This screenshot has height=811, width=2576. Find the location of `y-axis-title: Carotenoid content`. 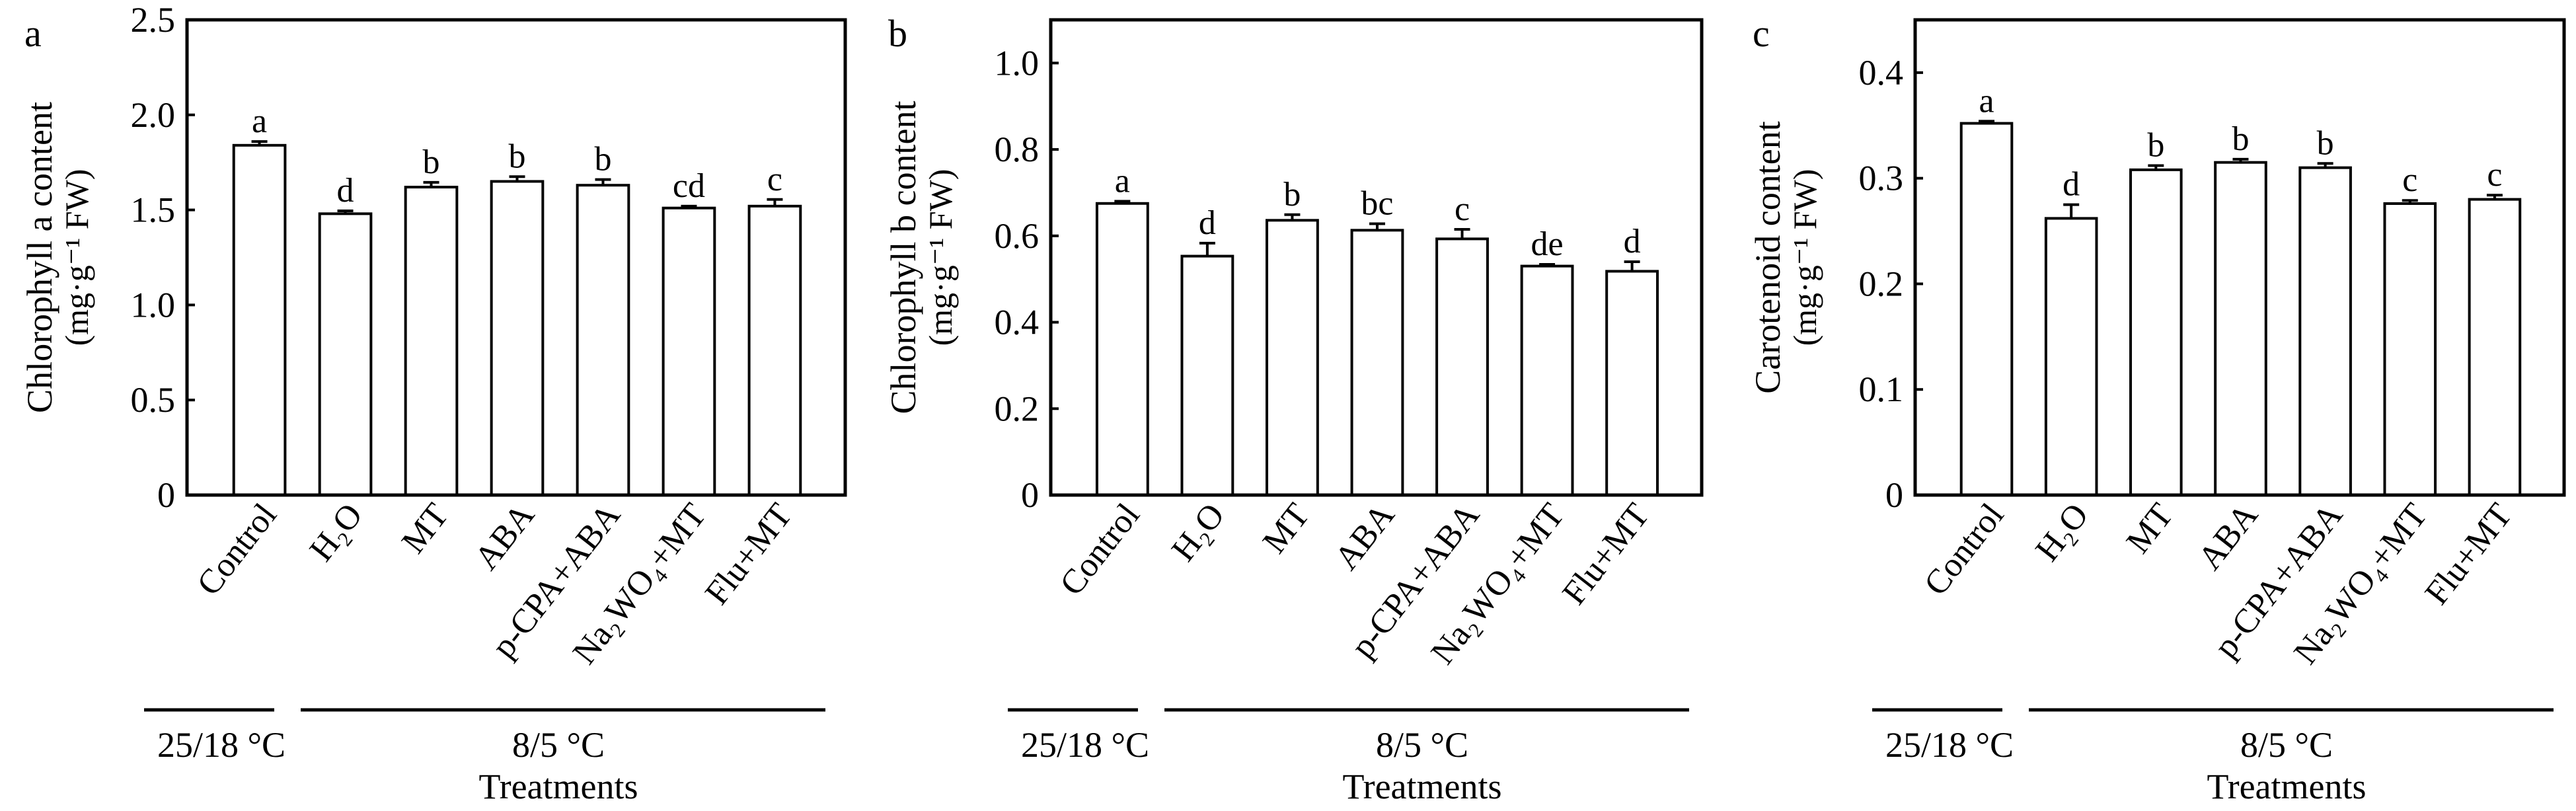

y-axis-title: Carotenoid content is located at coordinates (1768, 257).